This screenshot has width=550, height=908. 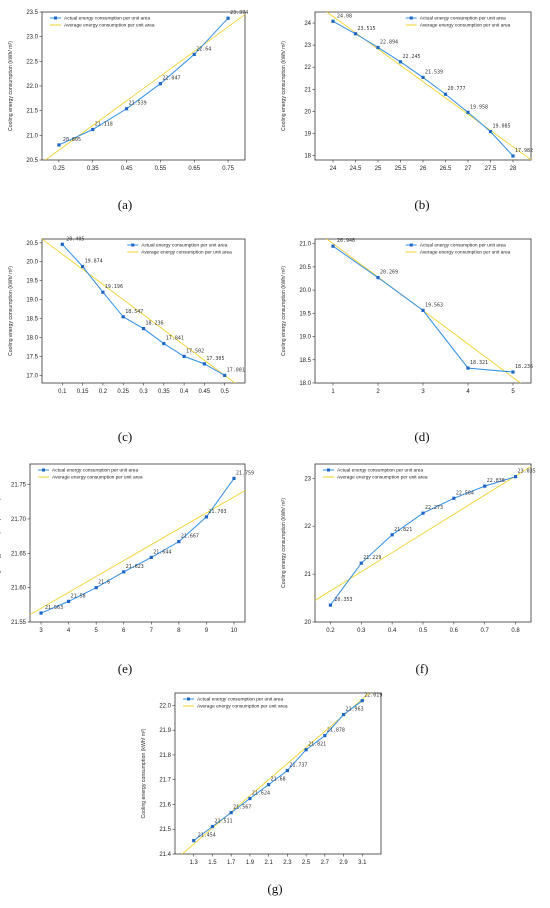 I want to click on data-label: 21.68, so click(x=278, y=780).